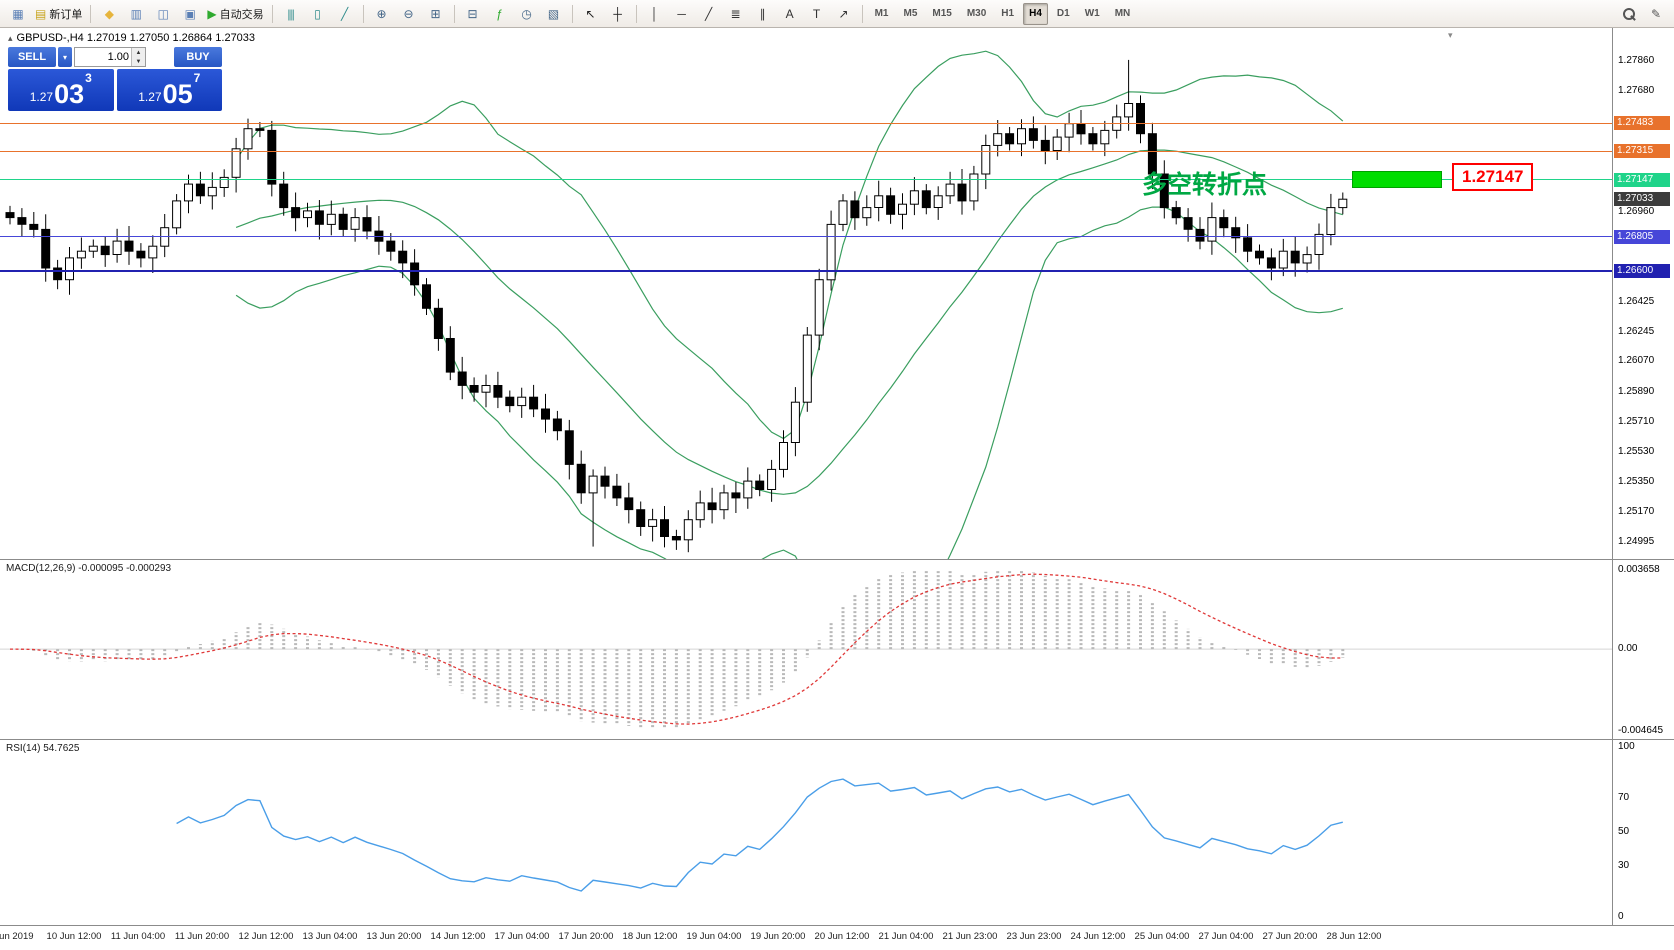 The width and height of the screenshot is (1674, 950). What do you see at coordinates (806, 123) in the screenshot?
I see `level-line-1.27483` at bounding box center [806, 123].